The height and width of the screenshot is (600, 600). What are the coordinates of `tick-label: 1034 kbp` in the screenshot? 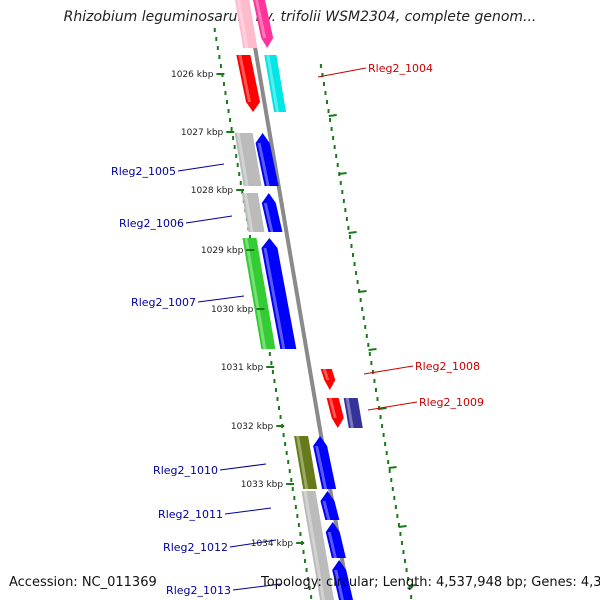 It's located at (272, 544).